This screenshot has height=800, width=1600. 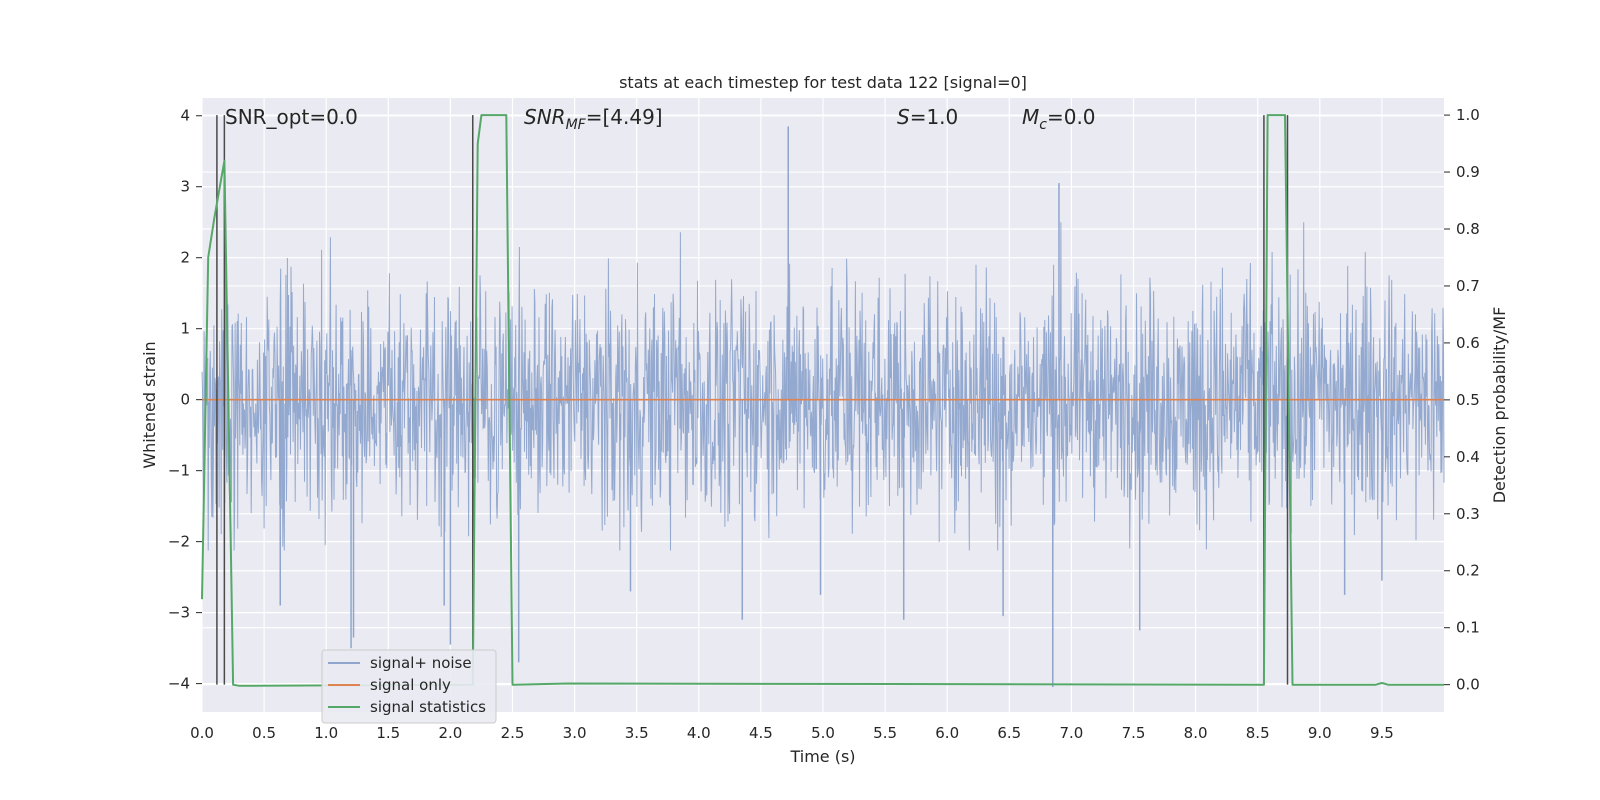 I want to click on y-axis-right-ticks: 1.0 0.9 0.8 0.7 0.6 0.5 0.4 0.3 0.2 0.1 0.0, so click(x=1462, y=400).